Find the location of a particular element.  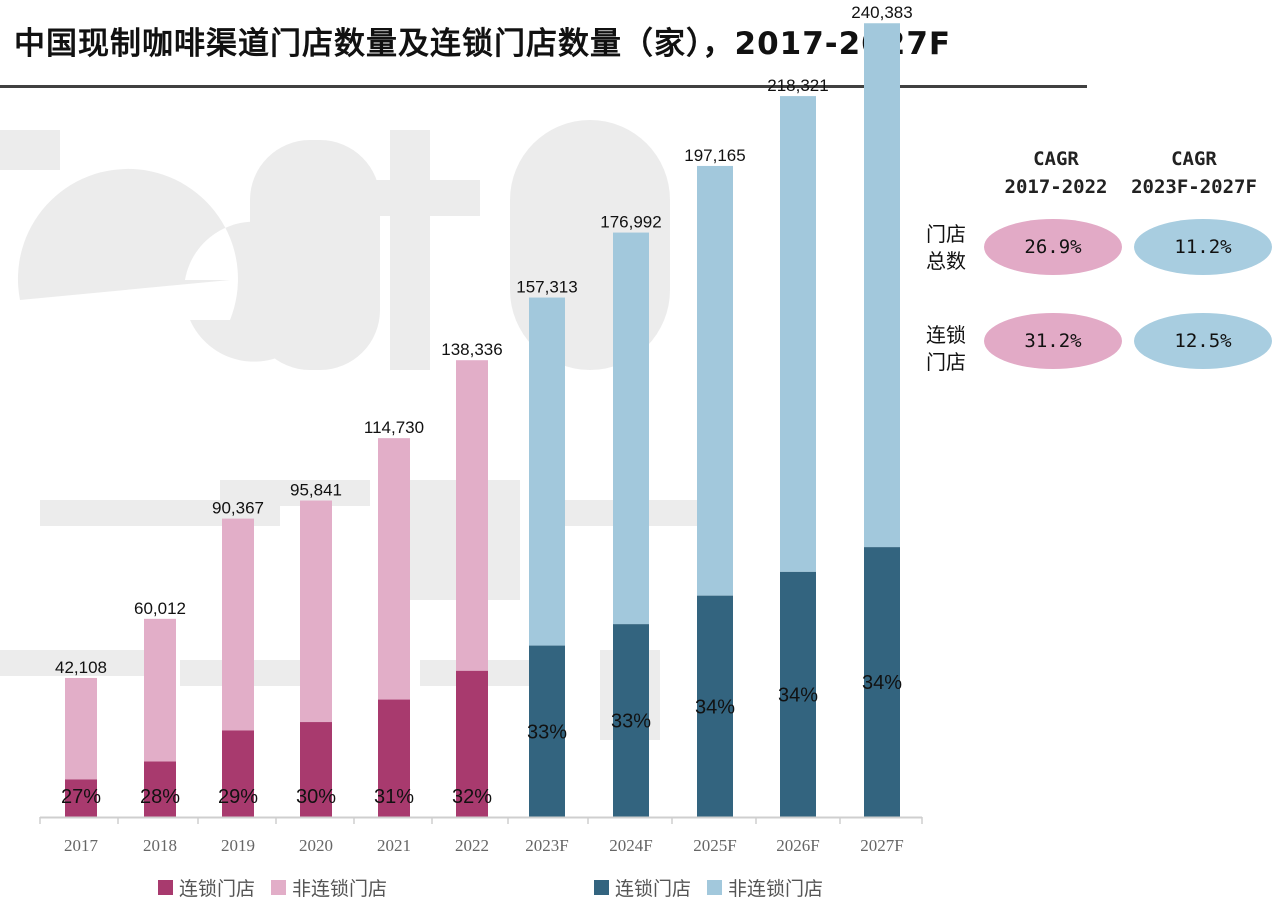

x-tick-label: 2024F is located at coordinates (630, 845).